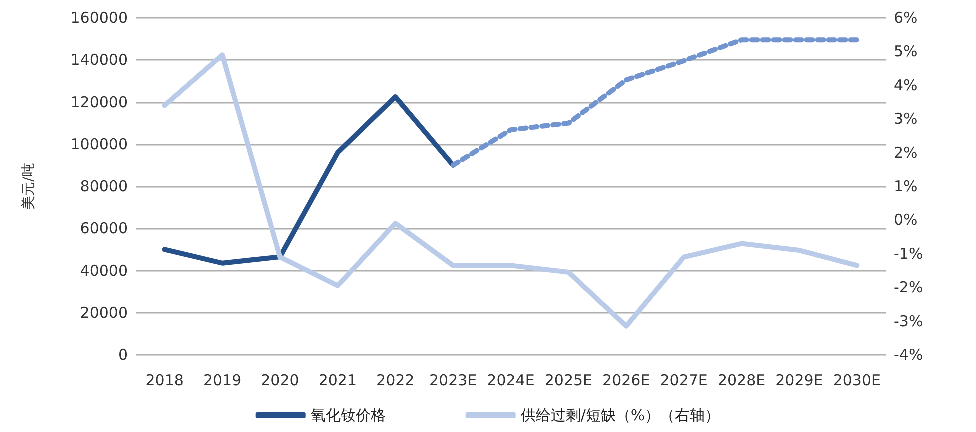 Image resolution: width=976 pixels, height=432 pixels. What do you see at coordinates (104, 229) in the screenshot?
I see `y-tick-label: 60000` at bounding box center [104, 229].